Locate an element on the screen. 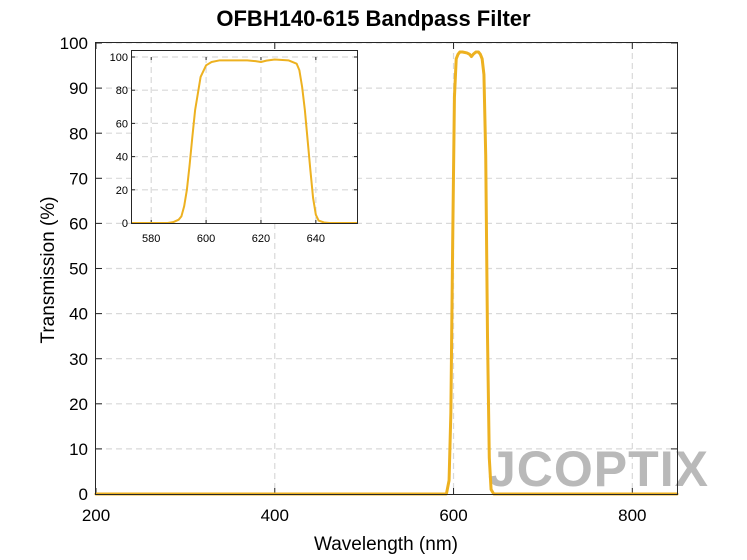 The width and height of the screenshot is (747, 560). x-axis-label: Wavelength (nm) is located at coordinates (386, 544).